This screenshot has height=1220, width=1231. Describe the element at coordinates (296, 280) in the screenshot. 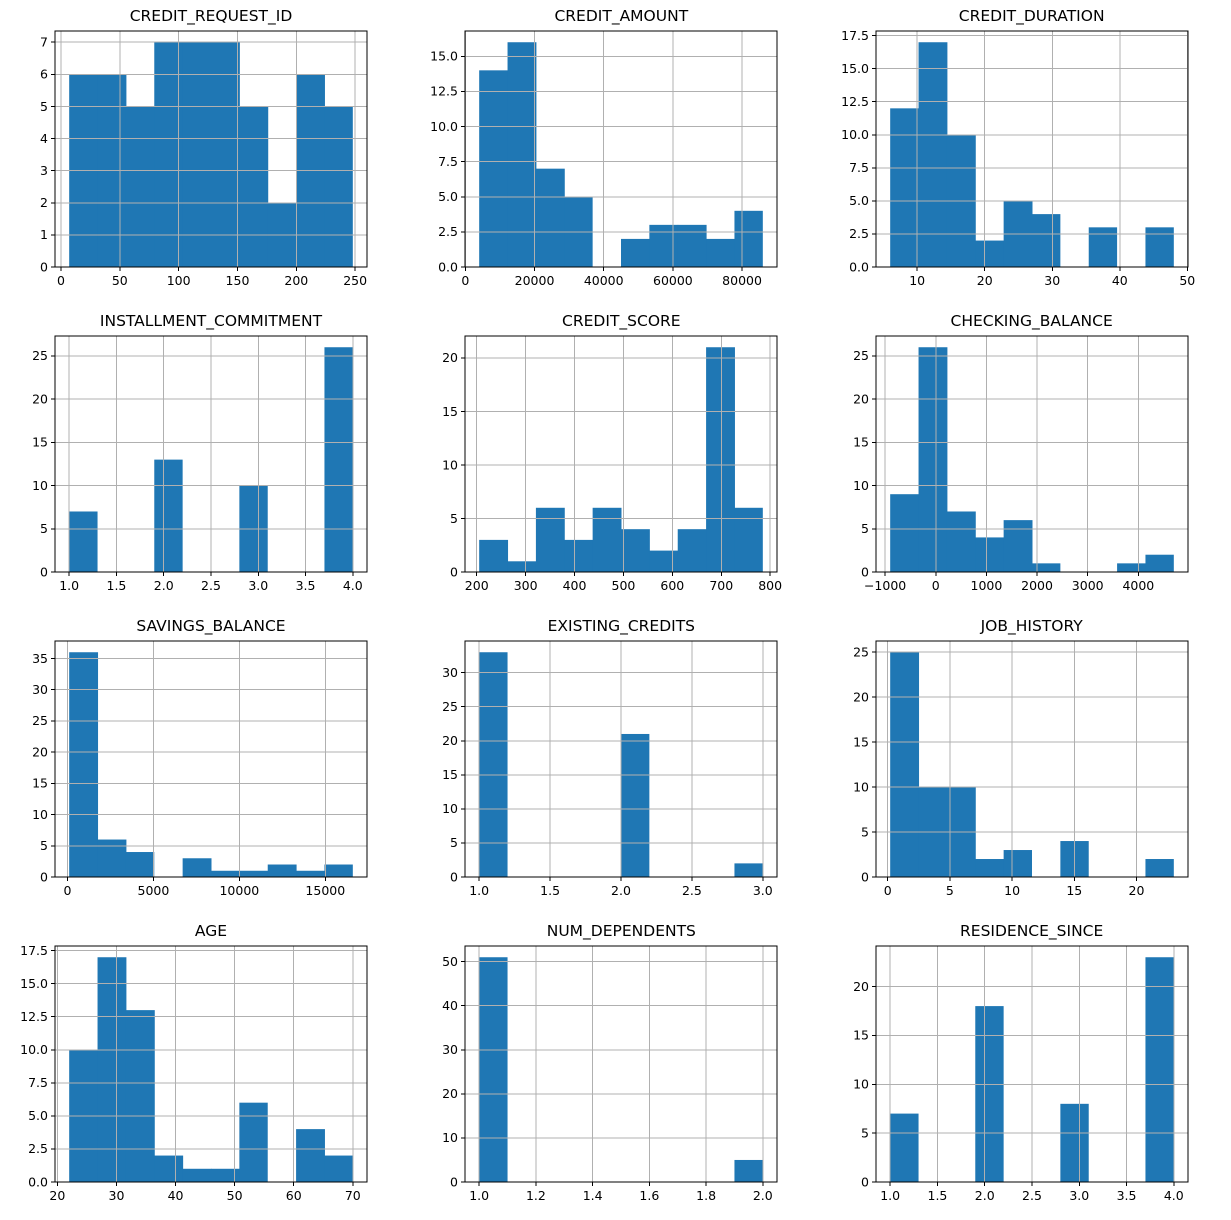

I see `svg-text: 200` at that location.